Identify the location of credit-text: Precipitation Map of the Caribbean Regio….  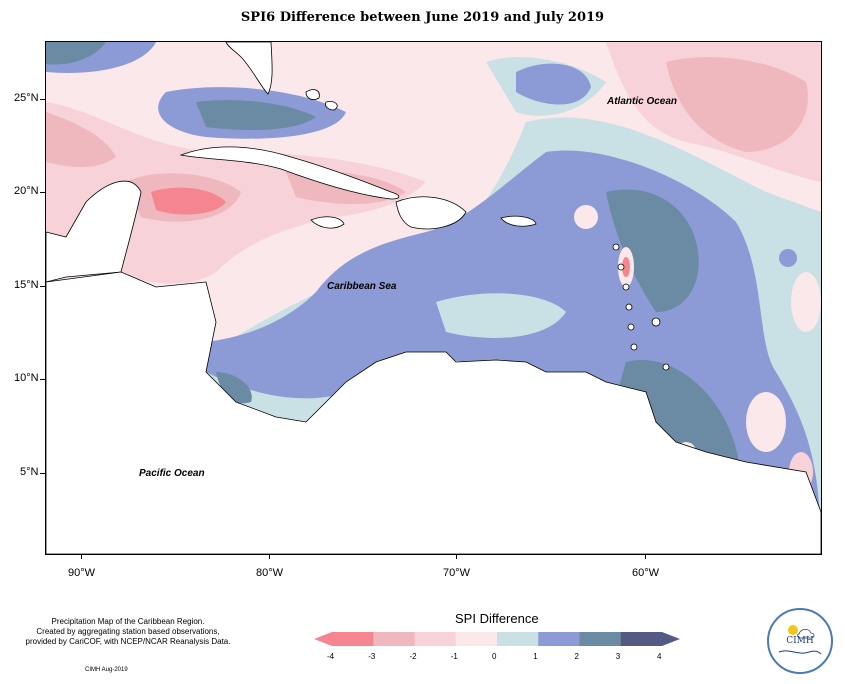
(128, 632).